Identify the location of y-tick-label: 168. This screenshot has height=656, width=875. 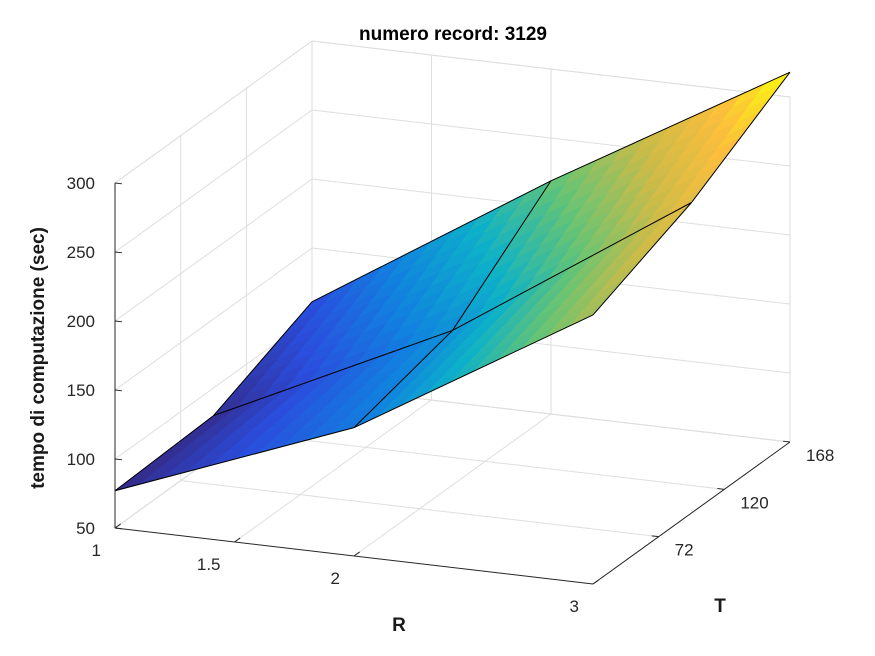
(820, 455).